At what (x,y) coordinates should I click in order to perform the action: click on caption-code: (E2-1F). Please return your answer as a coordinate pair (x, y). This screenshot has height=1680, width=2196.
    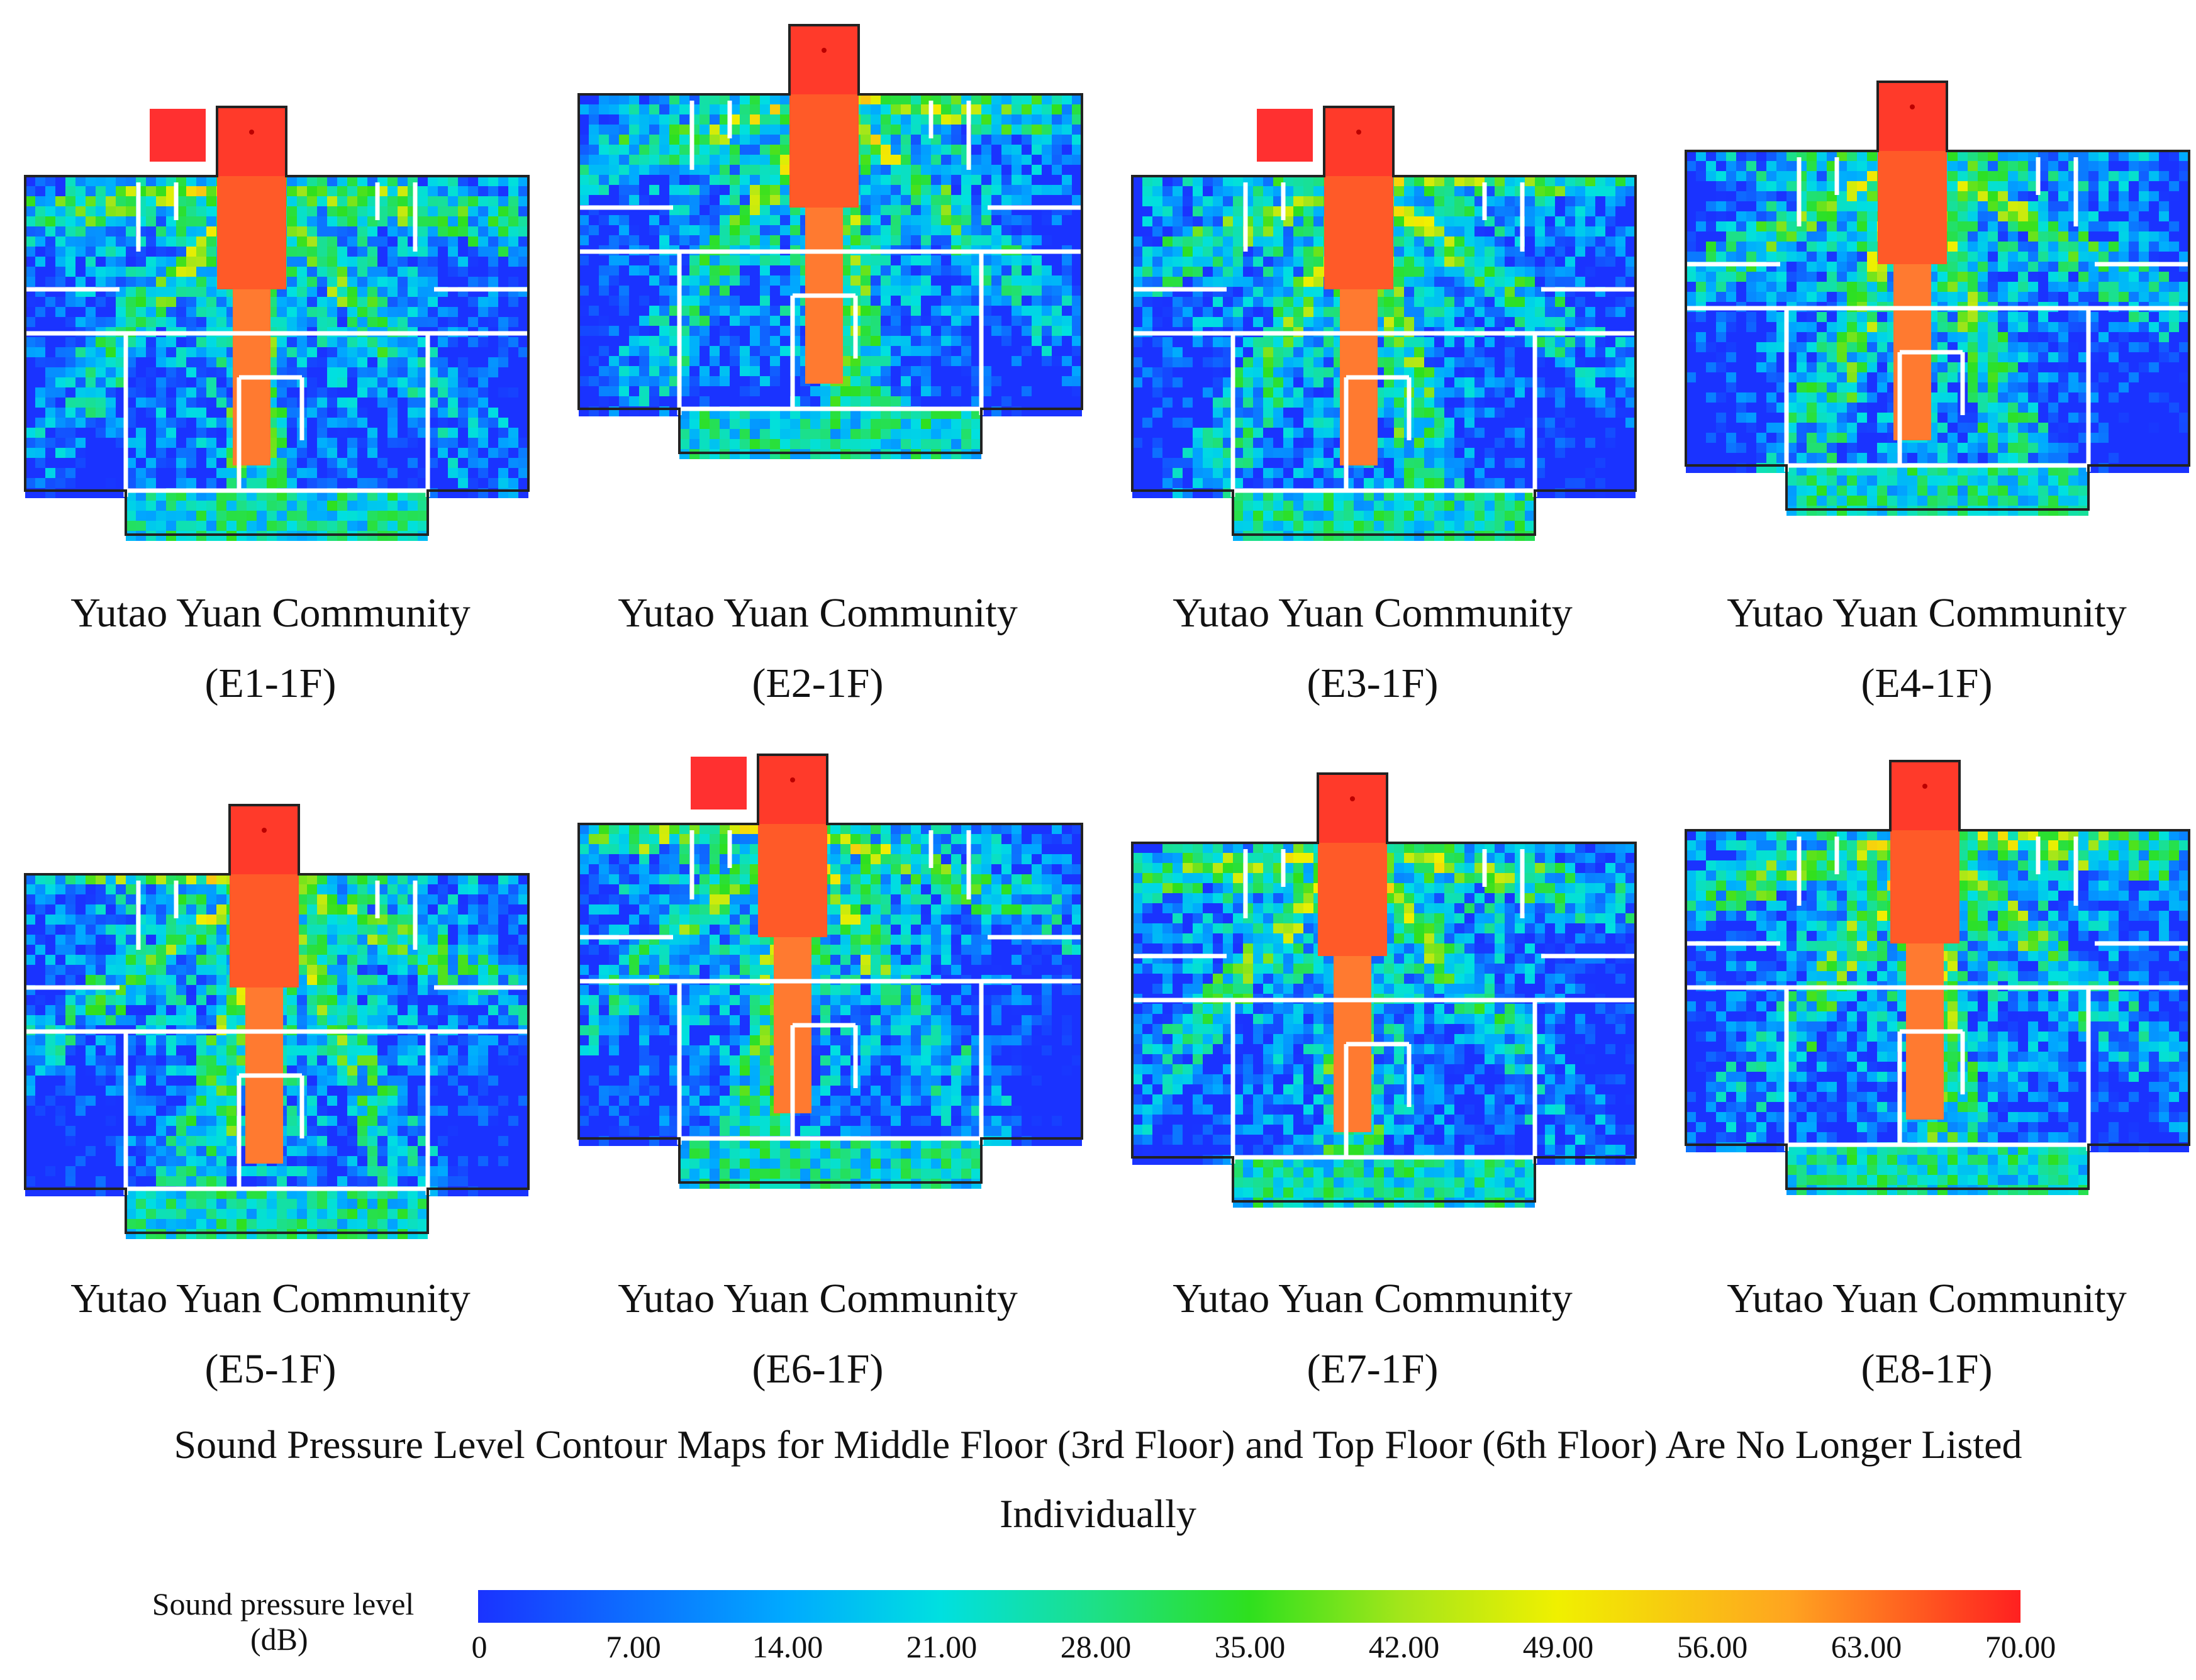
    Looking at the image, I should click on (818, 683).